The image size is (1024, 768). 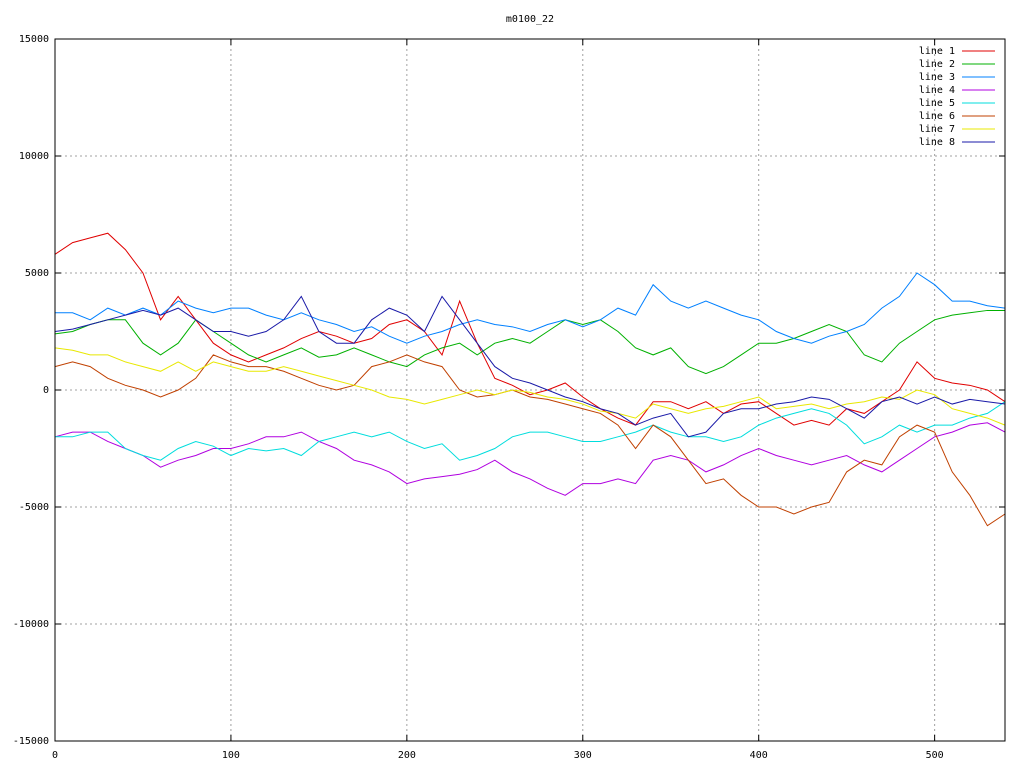 I want to click on legend-label: line 8, so click(x=937, y=142).